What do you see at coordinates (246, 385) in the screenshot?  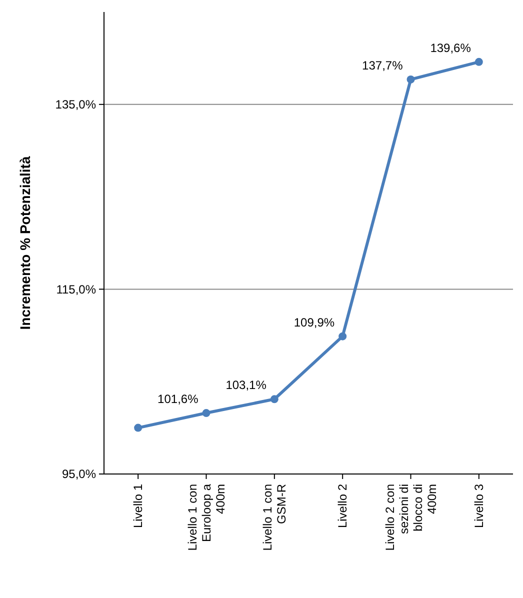 I see `data-label: 103,1%` at bounding box center [246, 385].